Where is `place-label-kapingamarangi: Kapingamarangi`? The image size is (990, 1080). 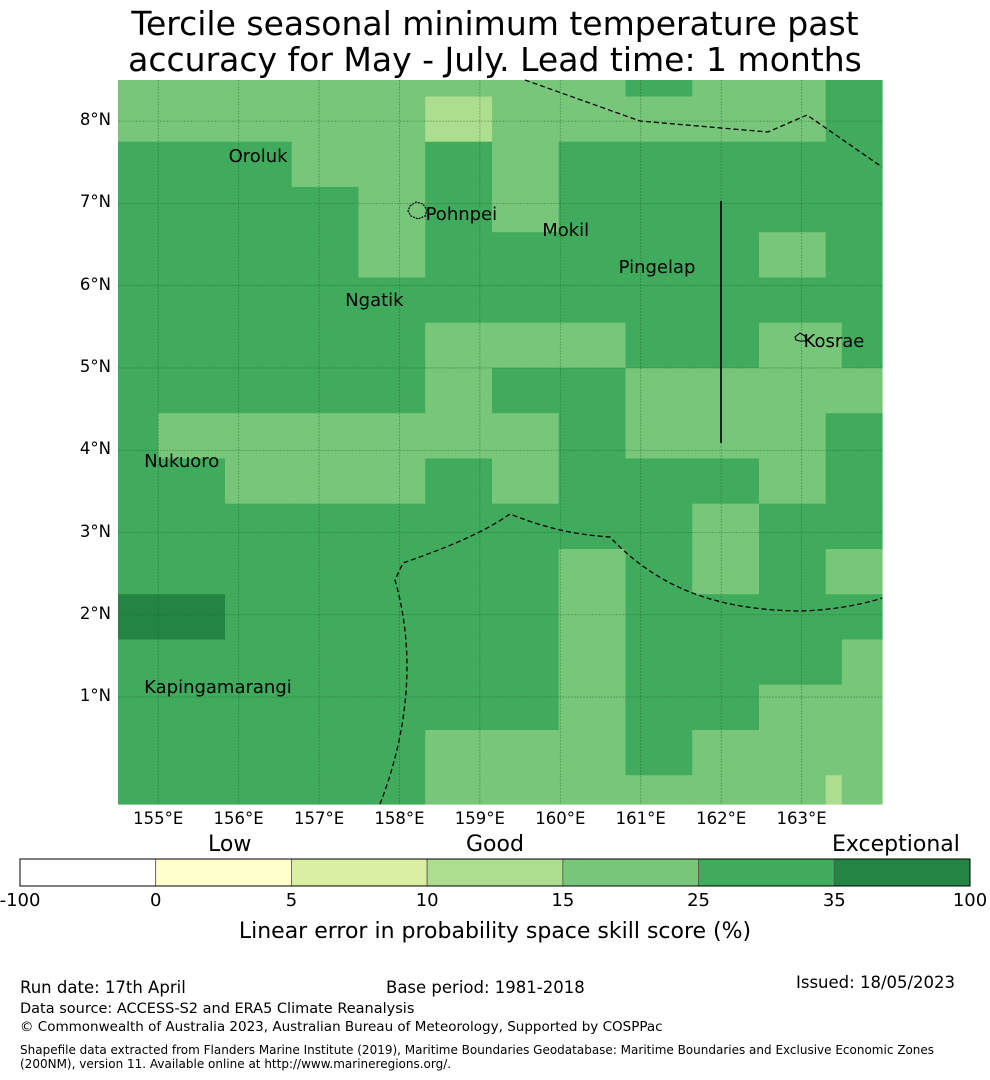
place-label-kapingamarangi: Kapingamarangi is located at coordinates (218, 687).